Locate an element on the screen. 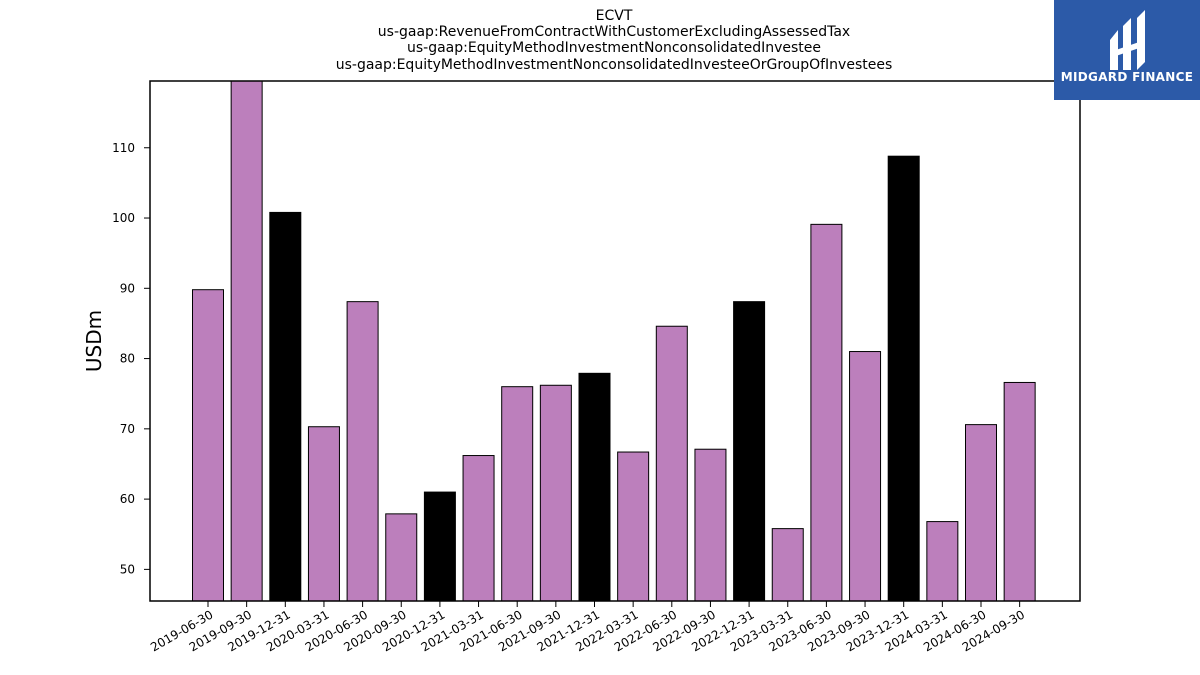 This screenshot has width=1200, height=675. y-axis-ticks: 50 60 70 80 90 100 110 is located at coordinates (131, 358).